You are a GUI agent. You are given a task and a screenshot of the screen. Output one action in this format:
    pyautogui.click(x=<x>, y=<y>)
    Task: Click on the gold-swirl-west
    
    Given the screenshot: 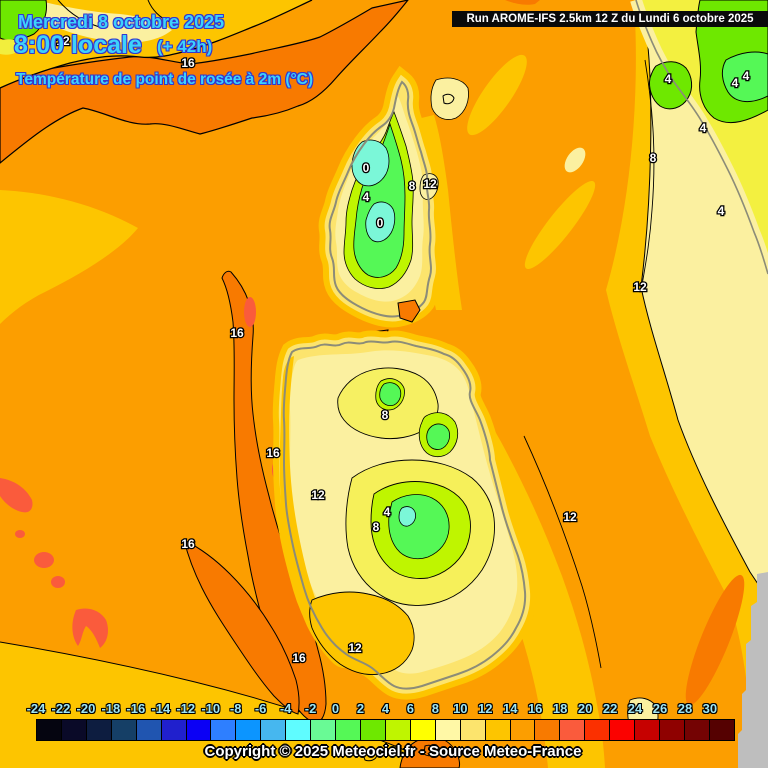 What is the action you would take?
    pyautogui.click(x=69, y=257)
    